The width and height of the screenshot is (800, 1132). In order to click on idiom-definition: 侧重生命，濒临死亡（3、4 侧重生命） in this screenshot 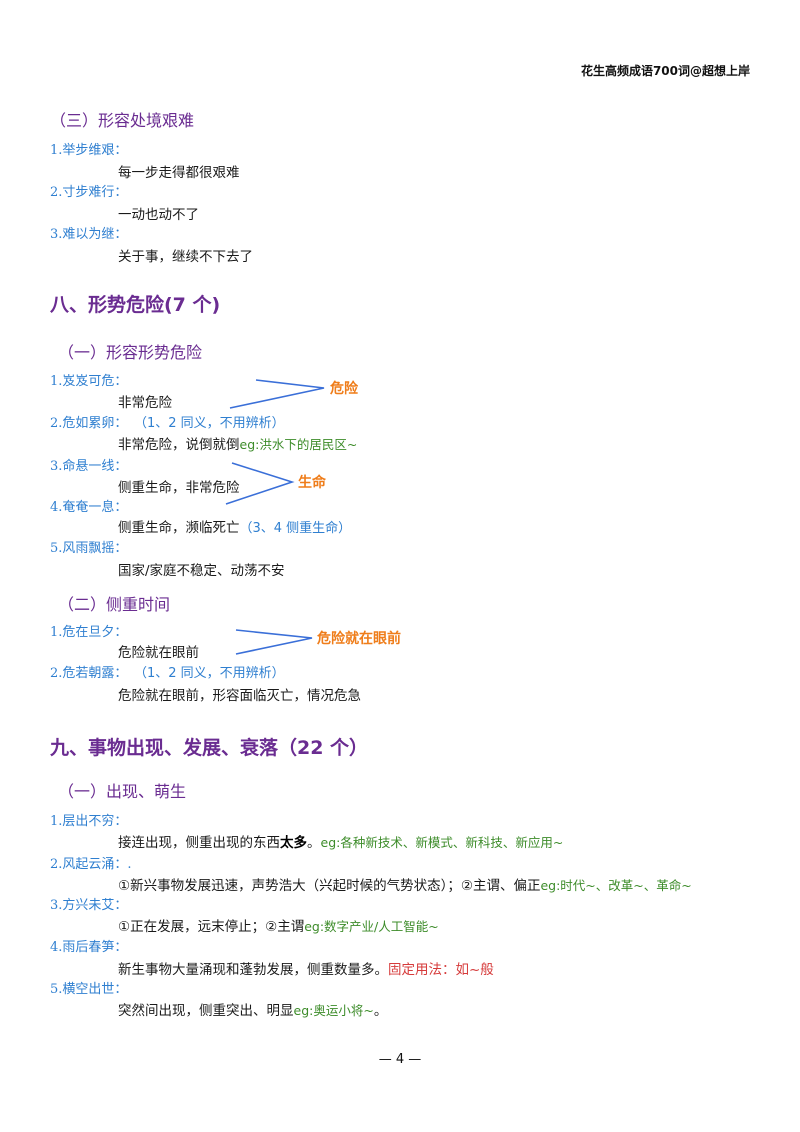, I will do `click(234, 526)`.